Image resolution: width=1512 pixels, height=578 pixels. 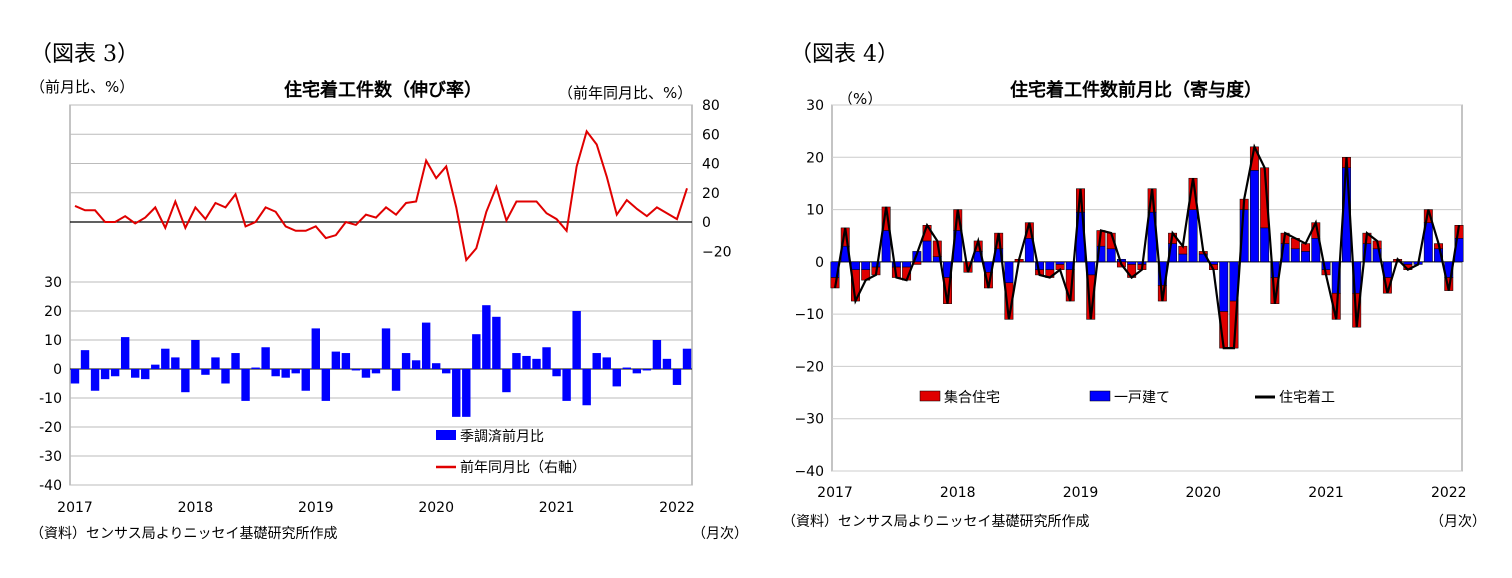 What do you see at coordinates (819, 263) in the screenshot?
I see `y-tick-label: 0` at bounding box center [819, 263].